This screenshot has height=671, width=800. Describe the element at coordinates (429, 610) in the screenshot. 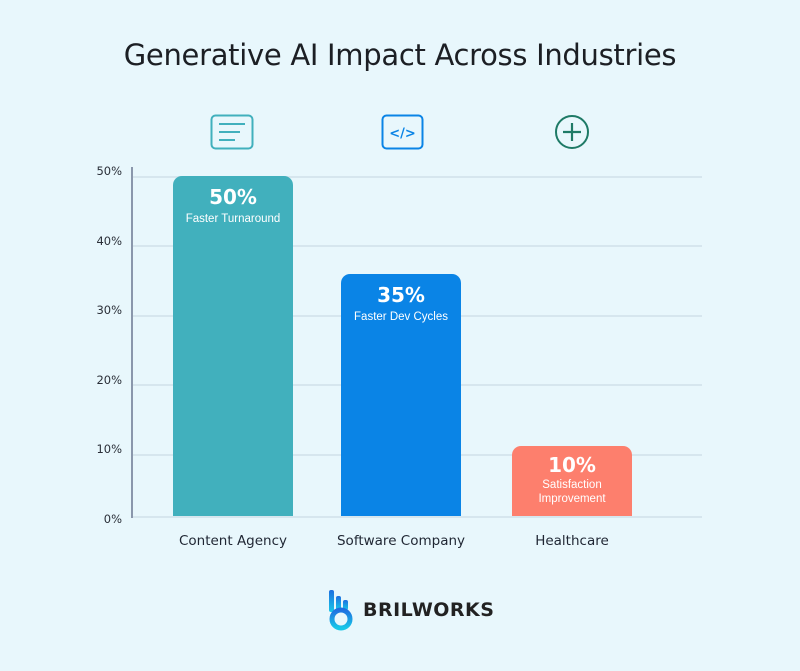

I see `brand-name: BRILWORKS` at that location.